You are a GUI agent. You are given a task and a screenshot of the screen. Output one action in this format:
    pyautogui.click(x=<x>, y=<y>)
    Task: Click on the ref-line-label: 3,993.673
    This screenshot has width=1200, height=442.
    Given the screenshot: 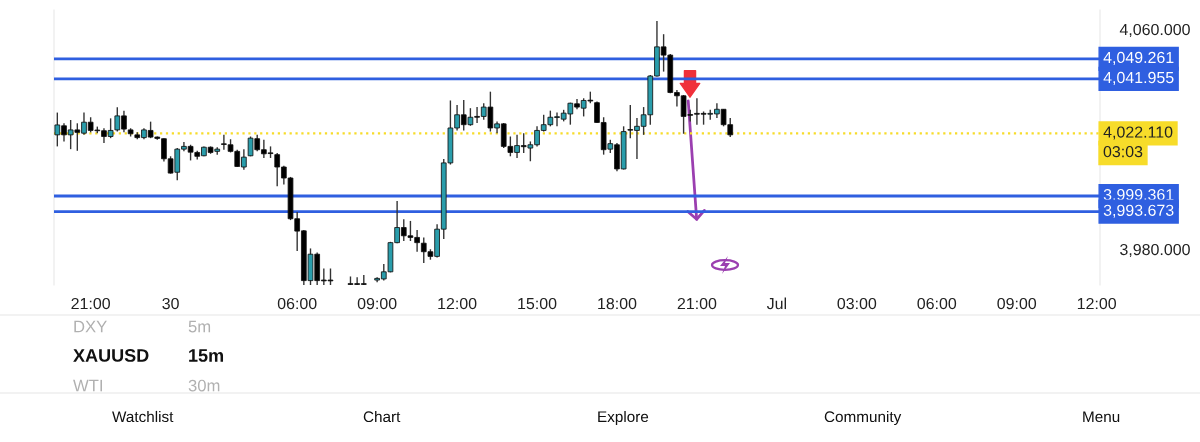 What is the action you would take?
    pyautogui.click(x=1138, y=211)
    